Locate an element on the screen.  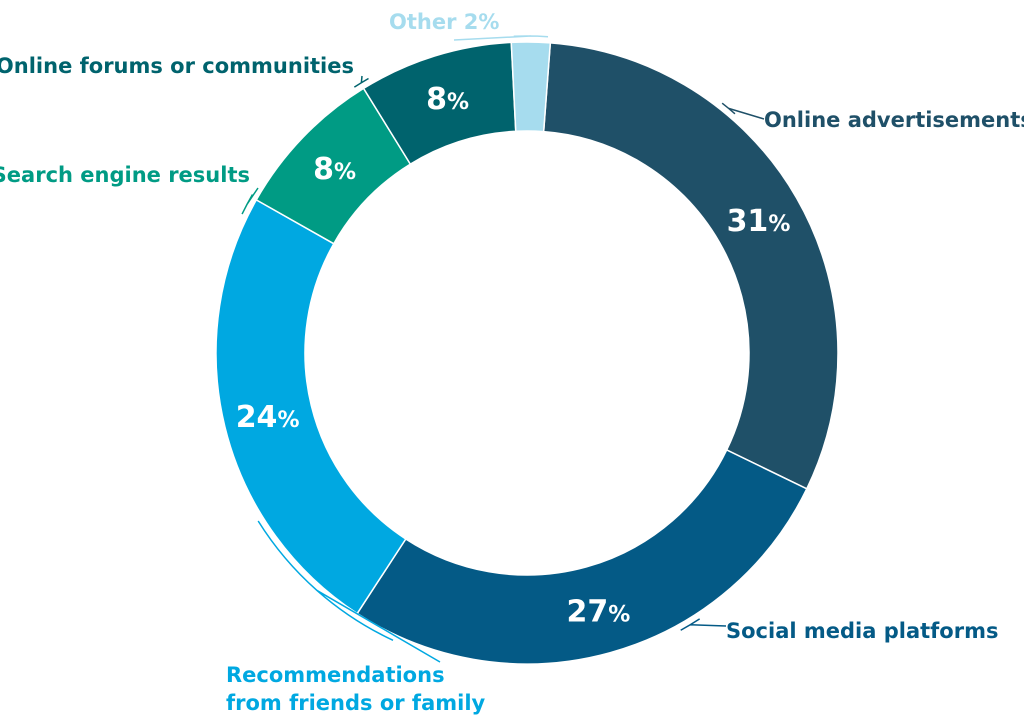
slice-recommendations-from-friends-or-family is located at coordinates (311, 406).